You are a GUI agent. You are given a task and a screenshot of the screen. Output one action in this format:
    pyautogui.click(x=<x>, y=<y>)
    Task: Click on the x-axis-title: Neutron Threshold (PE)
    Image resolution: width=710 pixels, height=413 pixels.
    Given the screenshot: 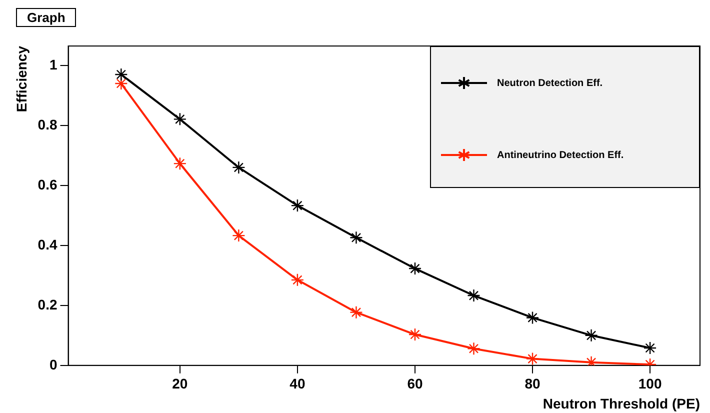 What is the action you would take?
    pyautogui.click(x=621, y=403)
    